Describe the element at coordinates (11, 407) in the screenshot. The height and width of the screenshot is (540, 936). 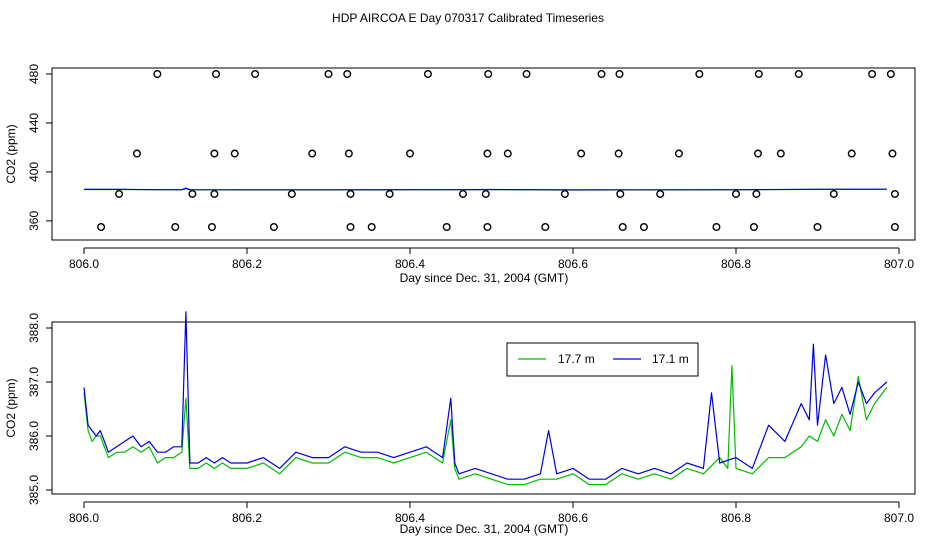
I see `y-axis-label-bottom: CO2 (ppm)` at that location.